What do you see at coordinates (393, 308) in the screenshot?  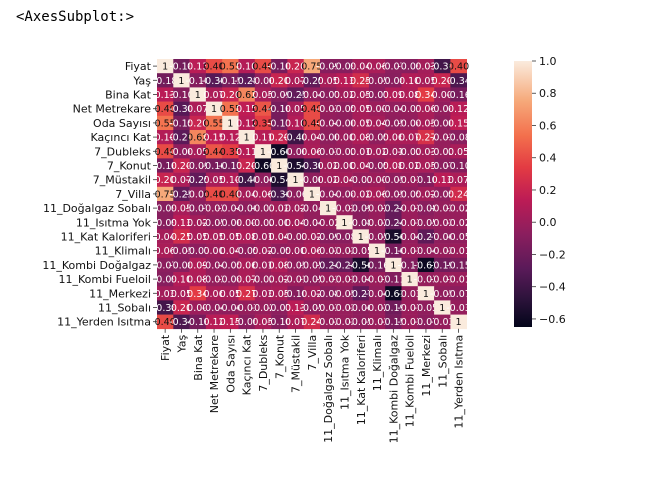 I see `heatmap-cell-label: -0.19` at bounding box center [393, 308].